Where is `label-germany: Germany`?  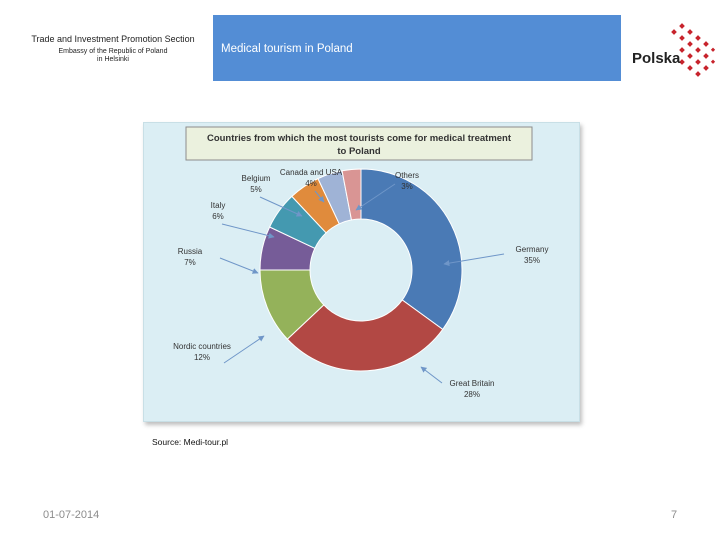
label-germany: Germany is located at coordinates (532, 249).